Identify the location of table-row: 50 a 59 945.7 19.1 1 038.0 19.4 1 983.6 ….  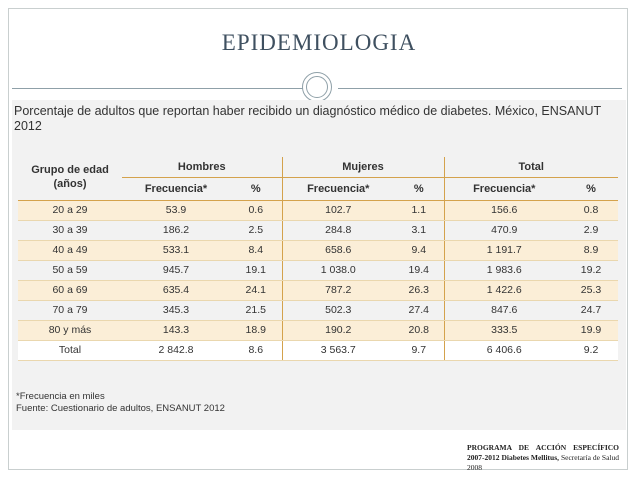
(318, 270).